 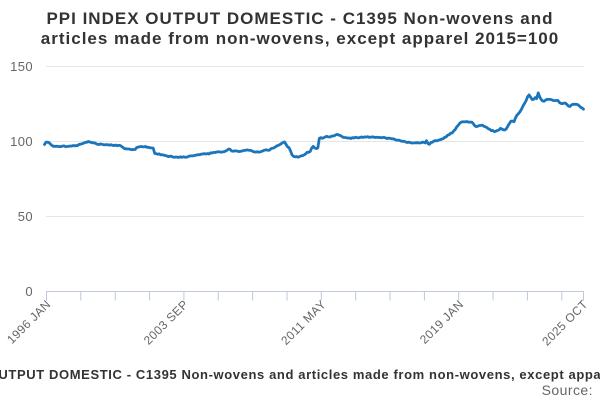 What do you see at coordinates (303, 322) in the screenshot?
I see `svg-text: 2011 MAY` at bounding box center [303, 322].